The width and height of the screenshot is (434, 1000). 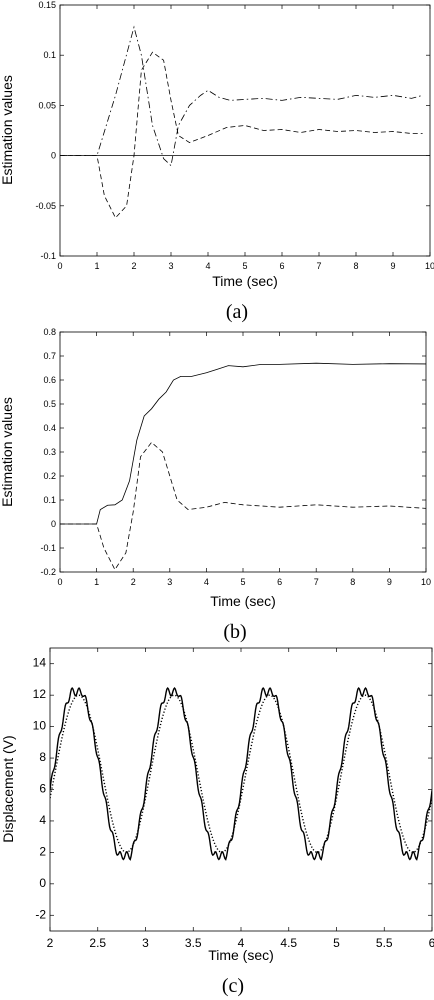 What do you see at coordinates (49, 404) in the screenshot?
I see `y-tick-label: 0.5` at bounding box center [49, 404].